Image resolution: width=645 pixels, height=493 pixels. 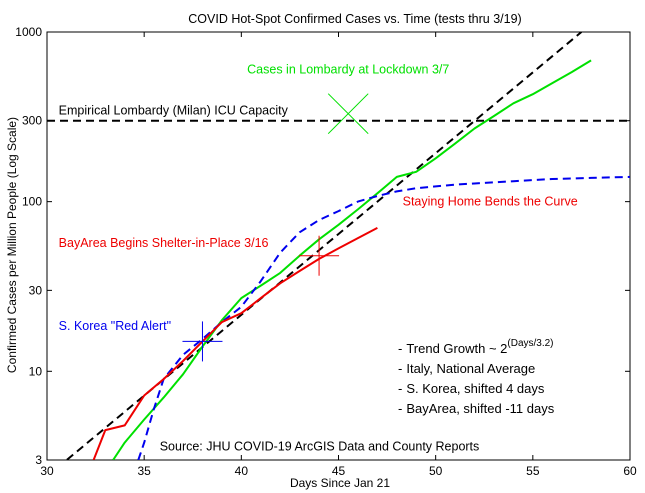 What do you see at coordinates (348, 114) in the screenshot?
I see `lockdown-x-marker` at bounding box center [348, 114].